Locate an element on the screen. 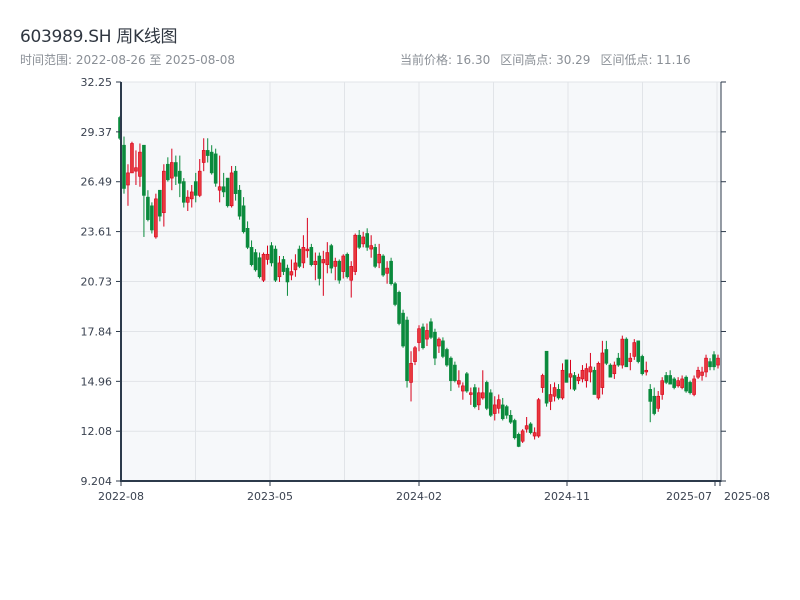 This screenshot has height=600, width=800. y-tick-label: 32.25 is located at coordinates (97, 82).